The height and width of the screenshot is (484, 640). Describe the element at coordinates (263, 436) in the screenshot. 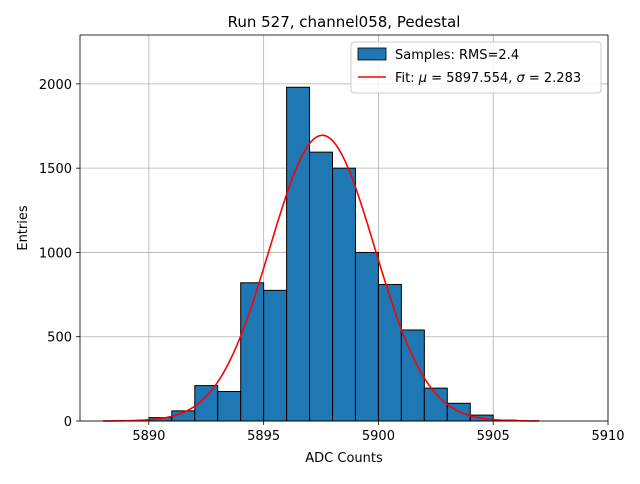

I see `x-tick-label: 5895` at that location.